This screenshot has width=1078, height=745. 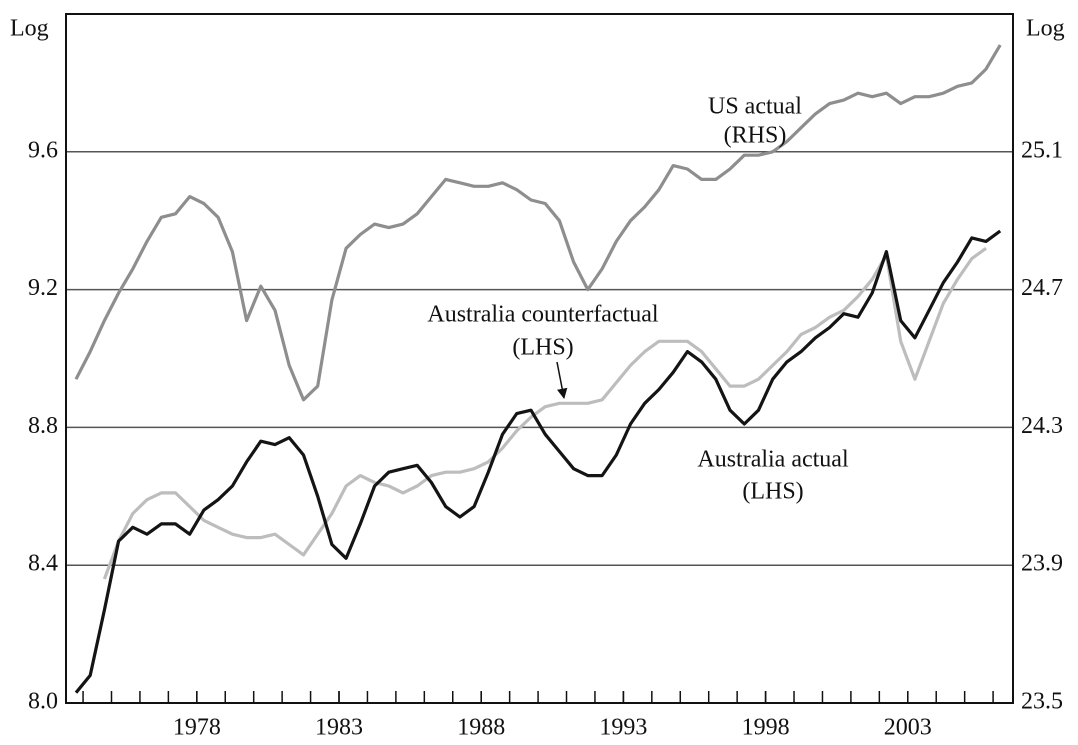 What do you see at coordinates (43, 426) in the screenshot?
I see `y-tick-label: 8.8` at bounding box center [43, 426].